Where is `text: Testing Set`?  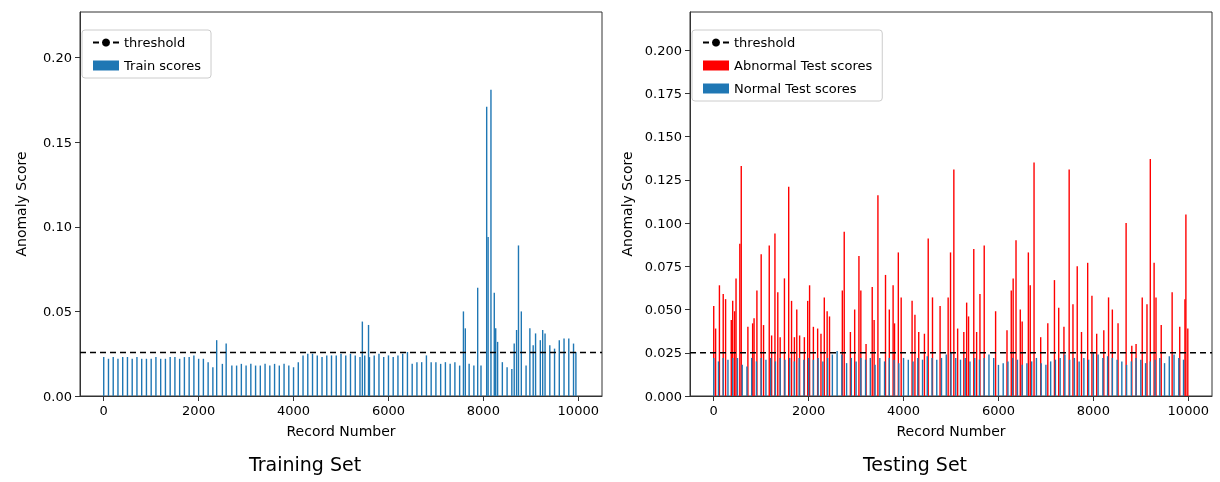 text: Testing Set is located at coordinates (914, 463).